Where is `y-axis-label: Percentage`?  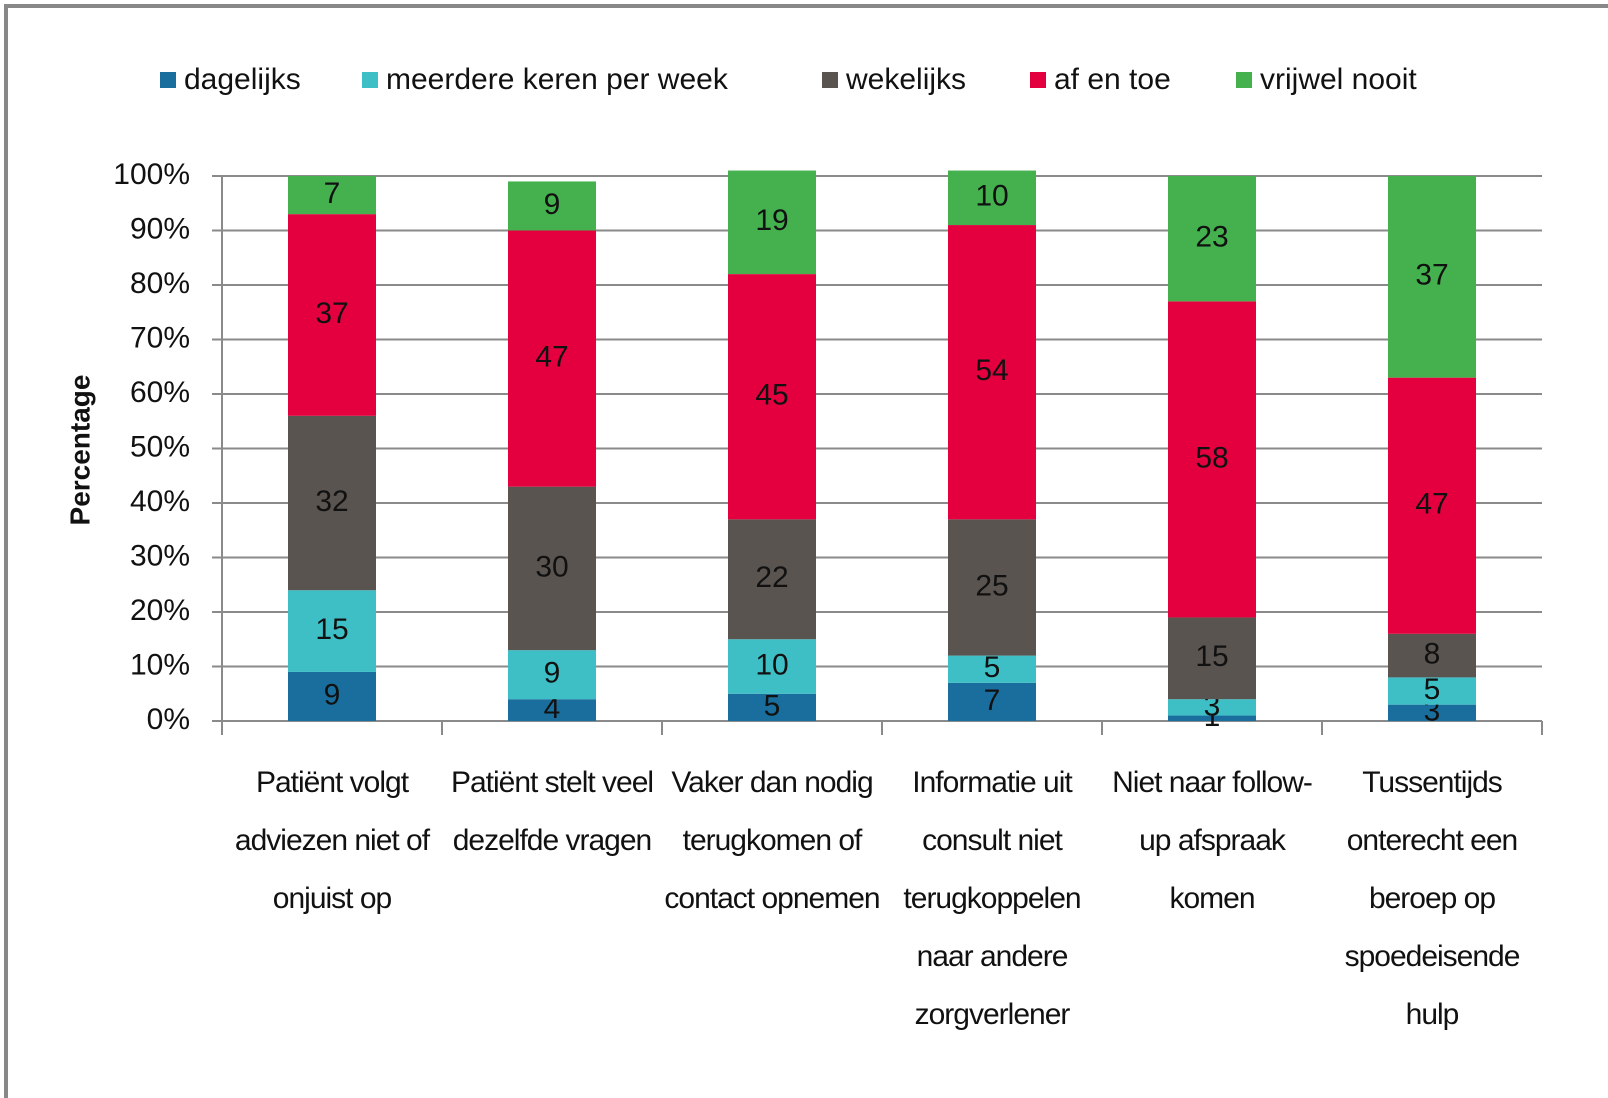 y-axis-label: Percentage is located at coordinates (79, 450).